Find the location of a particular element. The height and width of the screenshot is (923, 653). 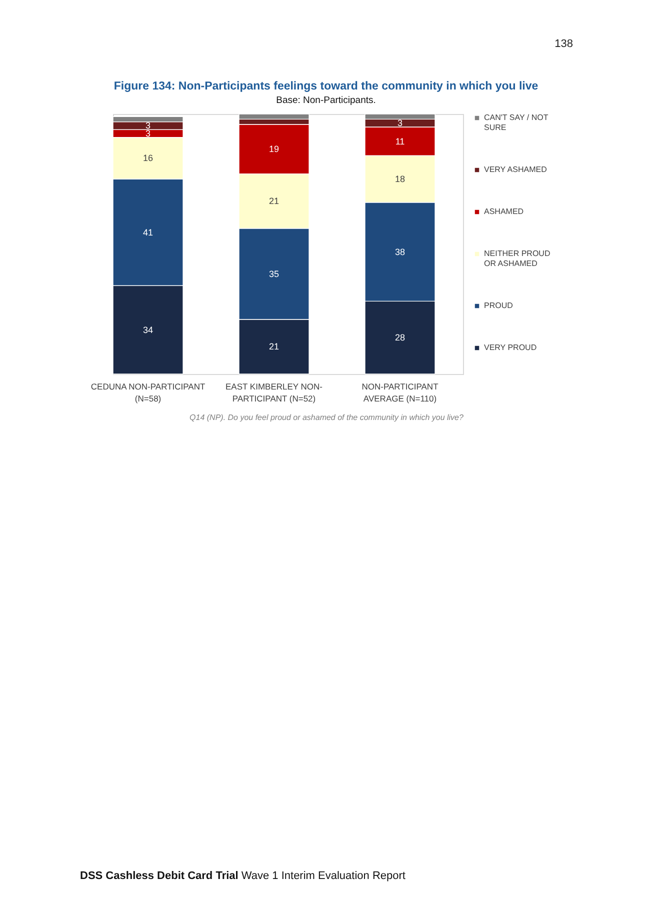

data-label: 35 is located at coordinates (274, 273).